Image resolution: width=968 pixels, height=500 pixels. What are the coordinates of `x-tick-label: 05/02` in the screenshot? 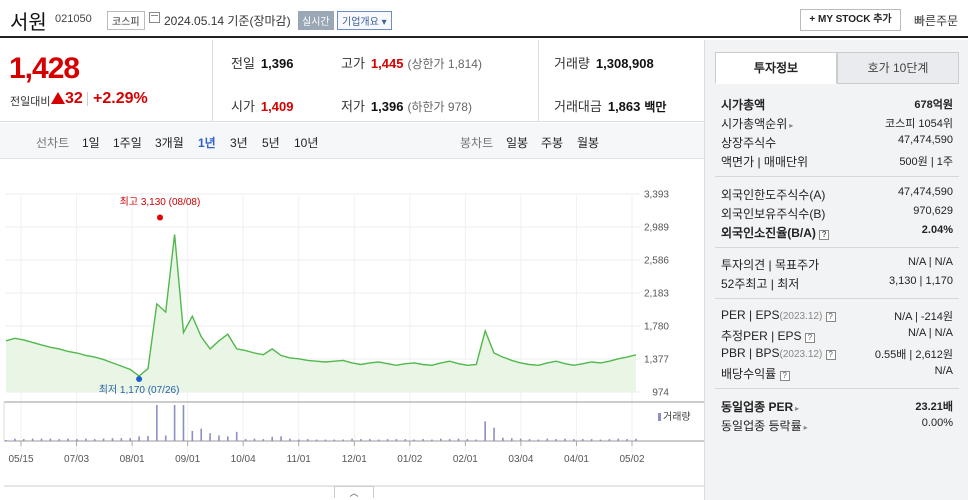 It's located at (631, 459).